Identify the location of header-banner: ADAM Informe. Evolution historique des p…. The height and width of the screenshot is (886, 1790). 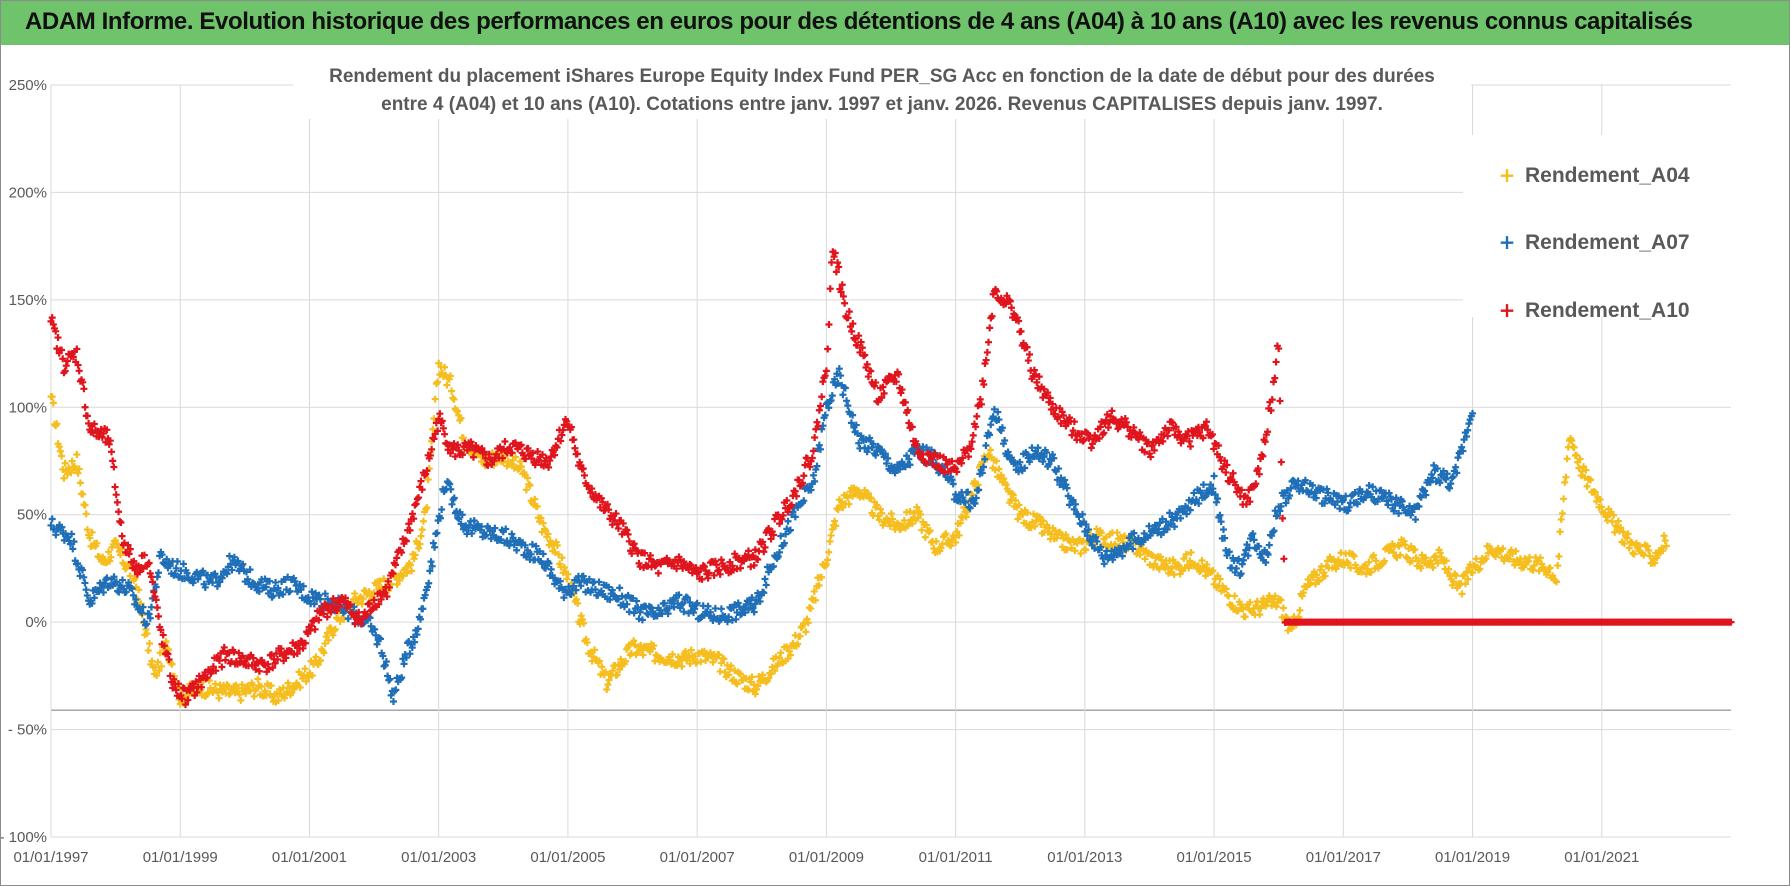
(895, 23).